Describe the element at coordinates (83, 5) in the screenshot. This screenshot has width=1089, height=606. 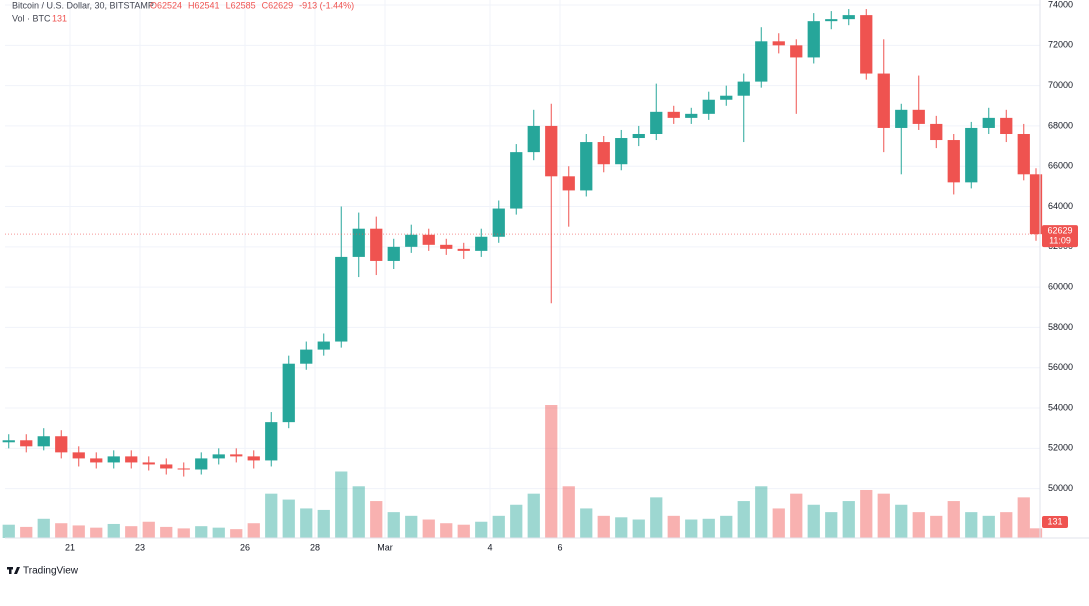
I see `symbol-title: Bitcoin / U.S. Dollar, 30, BITSTAMP` at that location.